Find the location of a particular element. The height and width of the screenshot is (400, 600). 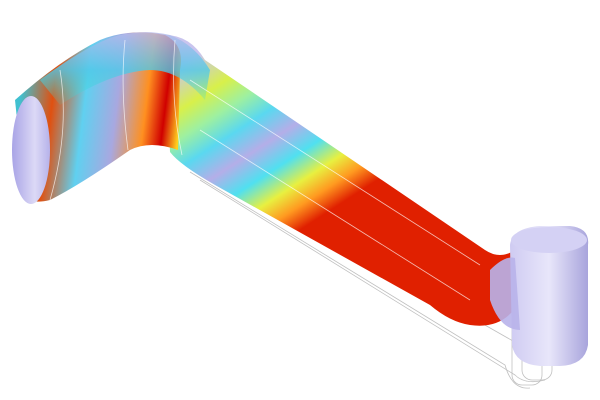

pipe-end-cap-left is located at coordinates (31, 150).